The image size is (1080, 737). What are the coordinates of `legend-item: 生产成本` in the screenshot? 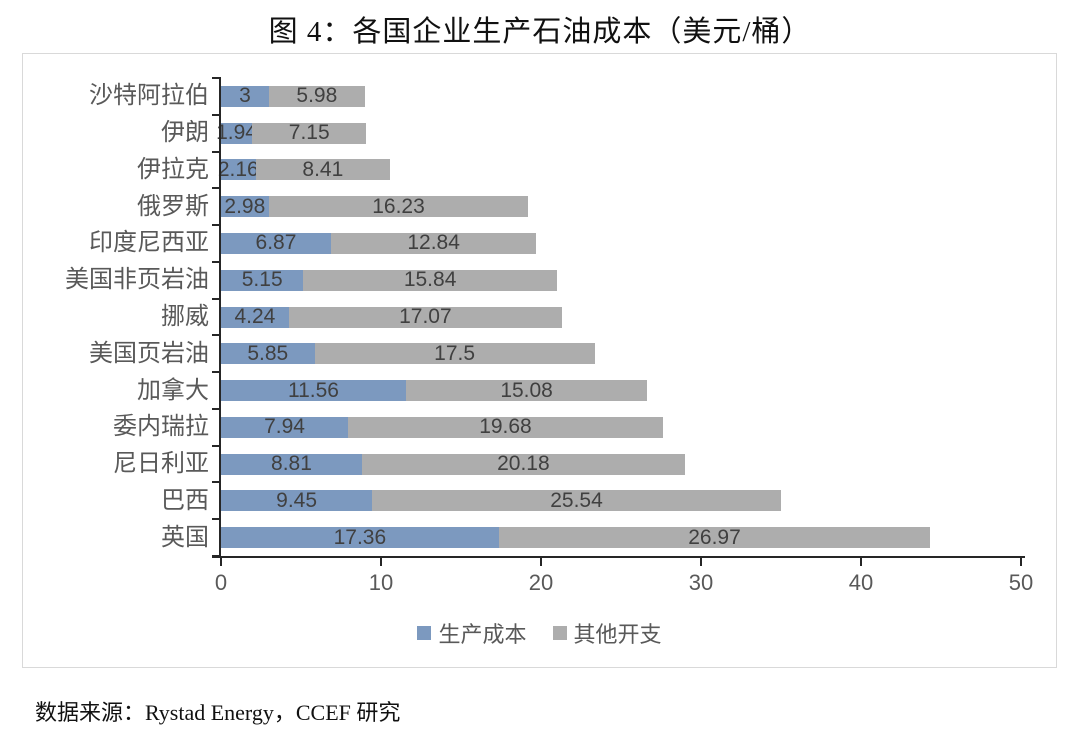 It's located at (472, 633).